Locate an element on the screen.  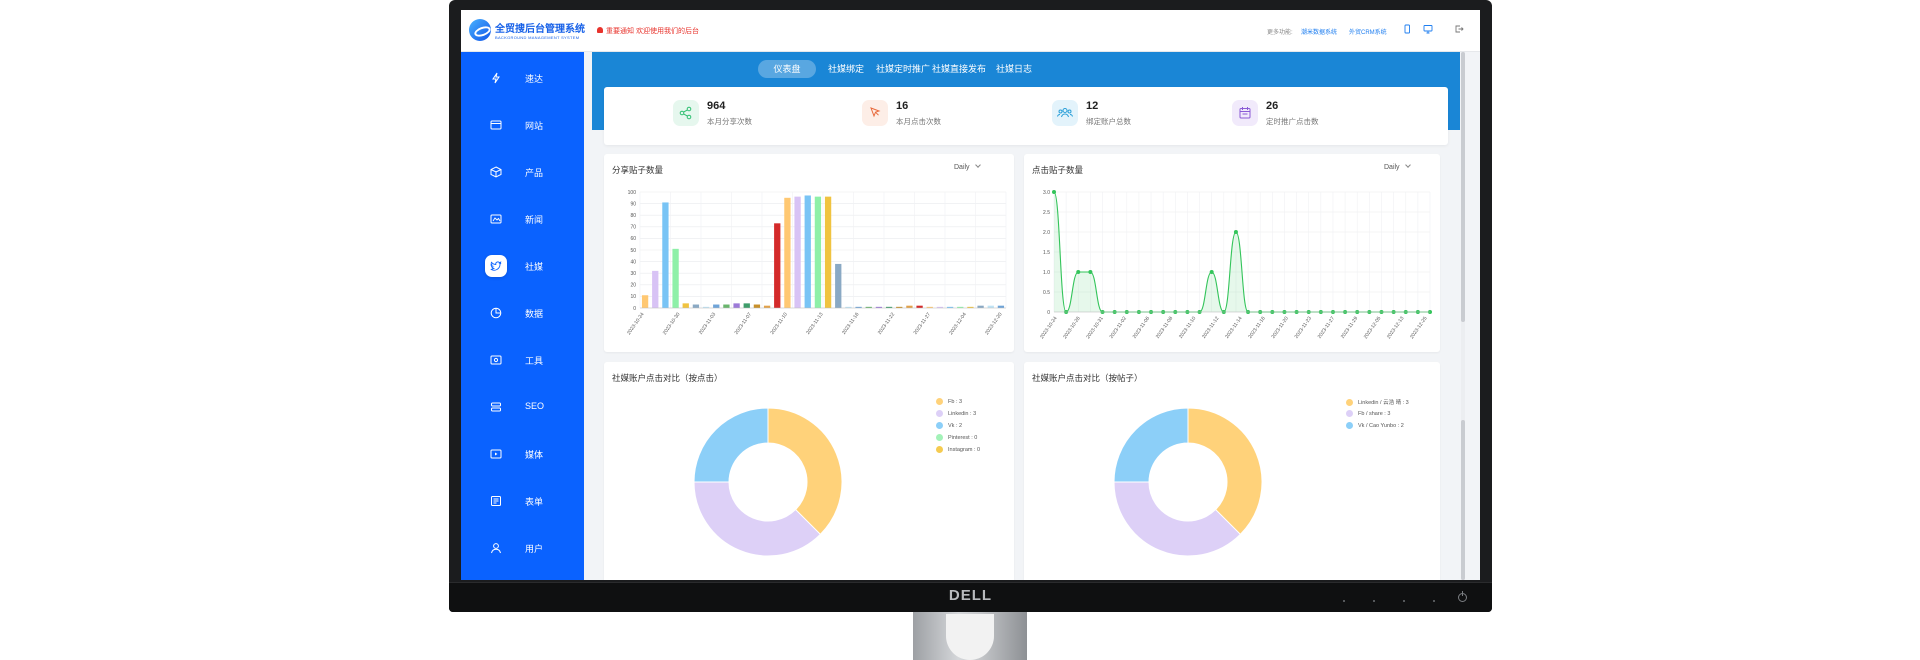
sidebar-item-news: 新闻 is located at coordinates (522, 219).